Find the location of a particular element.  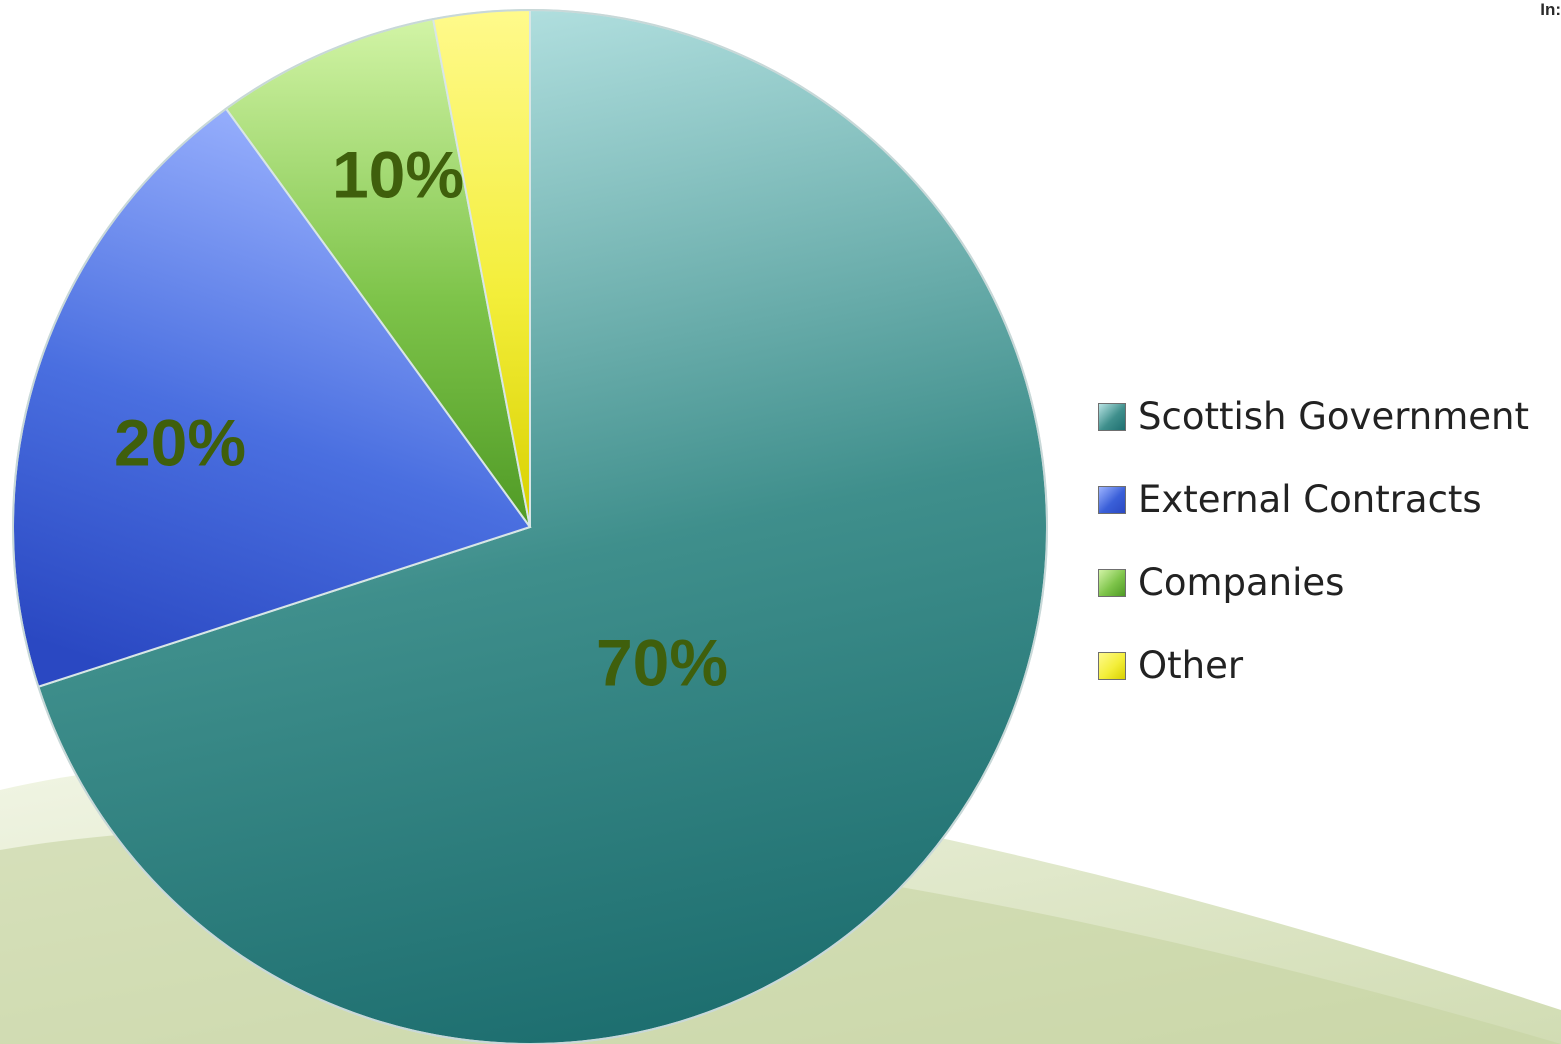

legend-label-other: Other is located at coordinates (1191, 665).